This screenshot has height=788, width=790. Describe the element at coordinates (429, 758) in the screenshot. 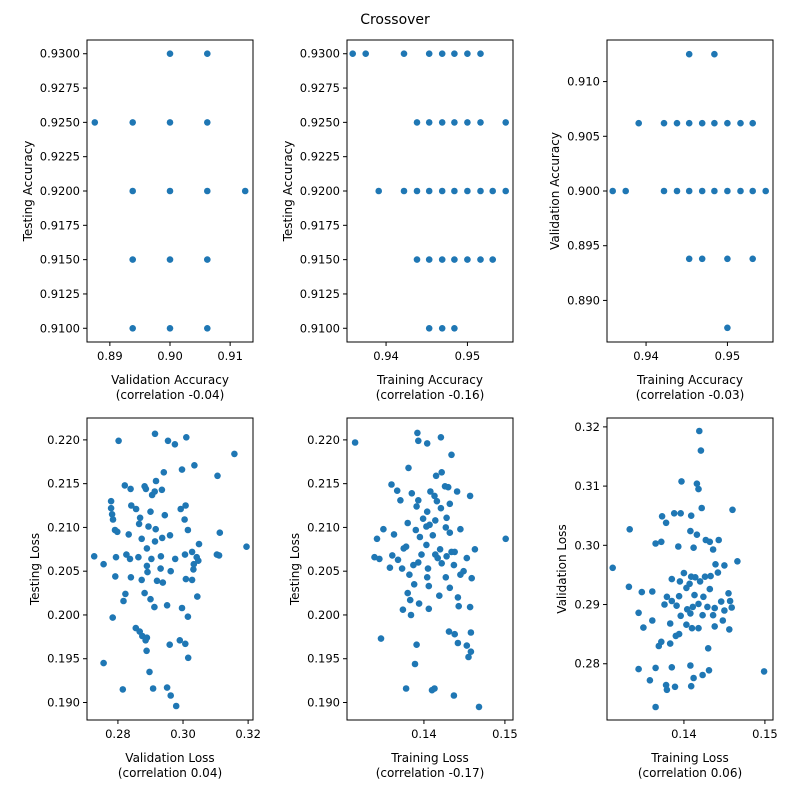

I see `x-axis-label: Training Loss` at that location.